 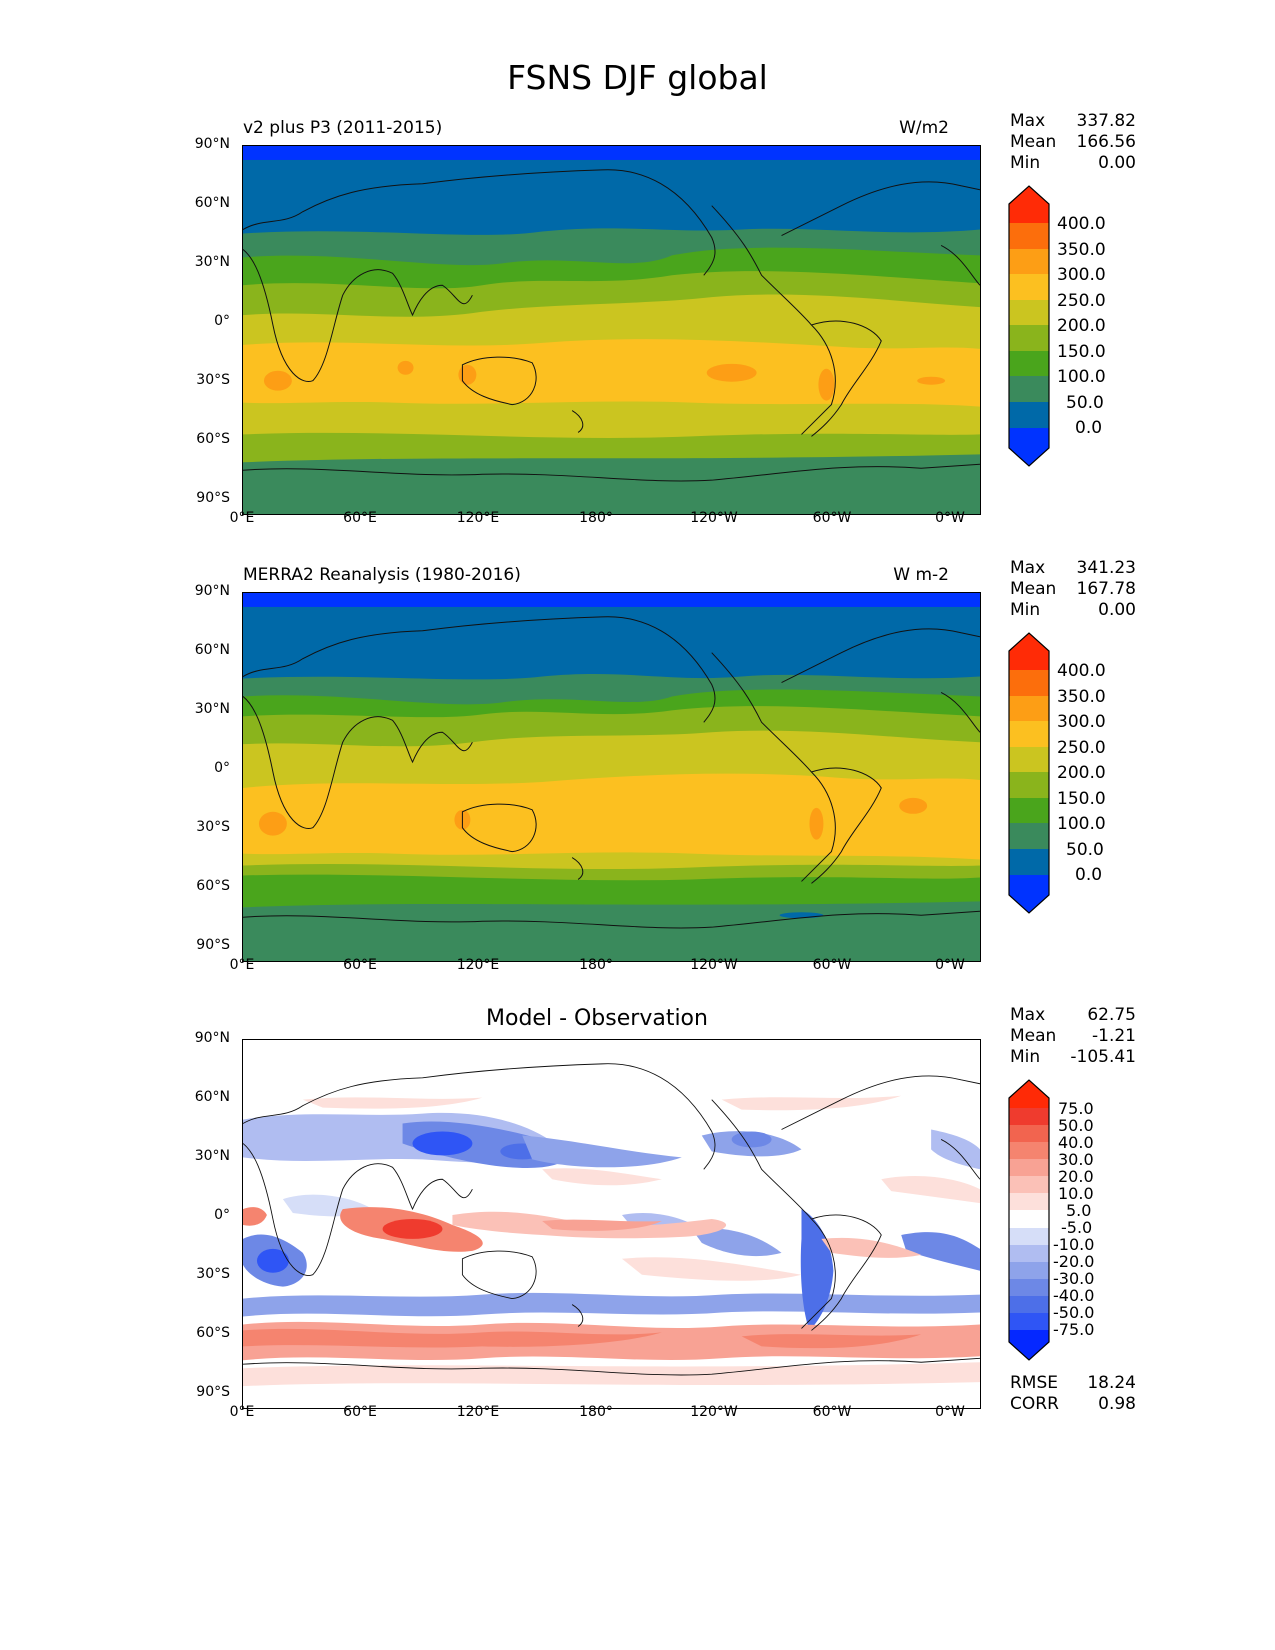 What do you see at coordinates (950, 1412) in the screenshot?
I see `panel3-lon-tick: 0°W` at bounding box center [950, 1412].